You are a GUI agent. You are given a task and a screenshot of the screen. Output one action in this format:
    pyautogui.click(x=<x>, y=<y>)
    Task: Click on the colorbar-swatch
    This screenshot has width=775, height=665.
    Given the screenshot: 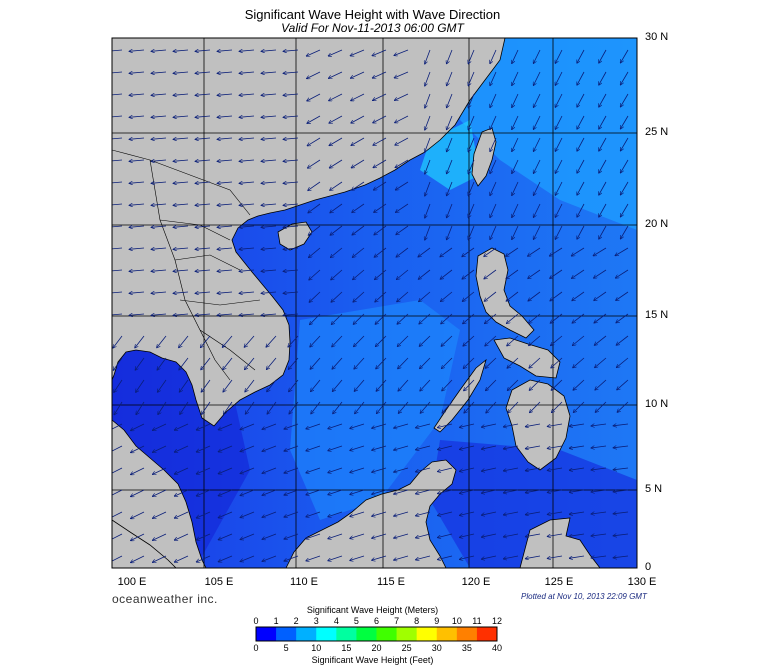 What is the action you would take?
    pyautogui.click(x=427, y=634)
    